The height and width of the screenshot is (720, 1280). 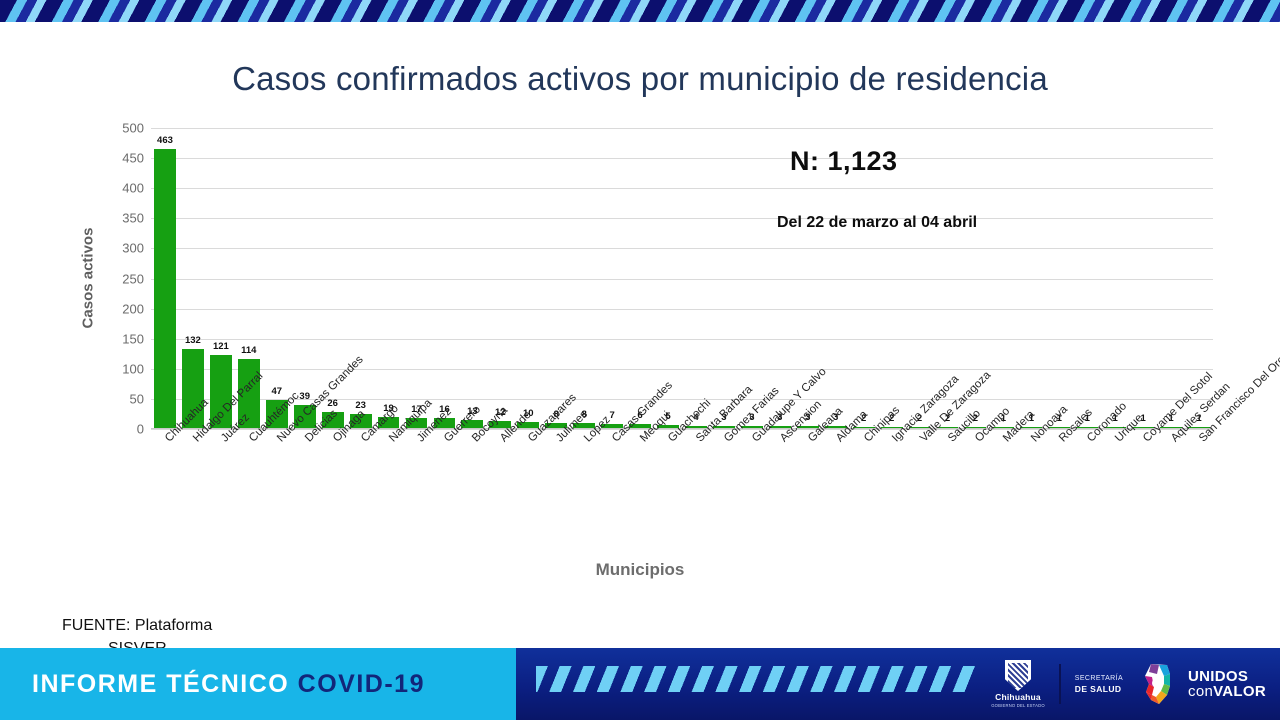 What do you see at coordinates (136, 399) in the screenshot?
I see `y-axis-tick-label: 50` at bounding box center [136, 399].